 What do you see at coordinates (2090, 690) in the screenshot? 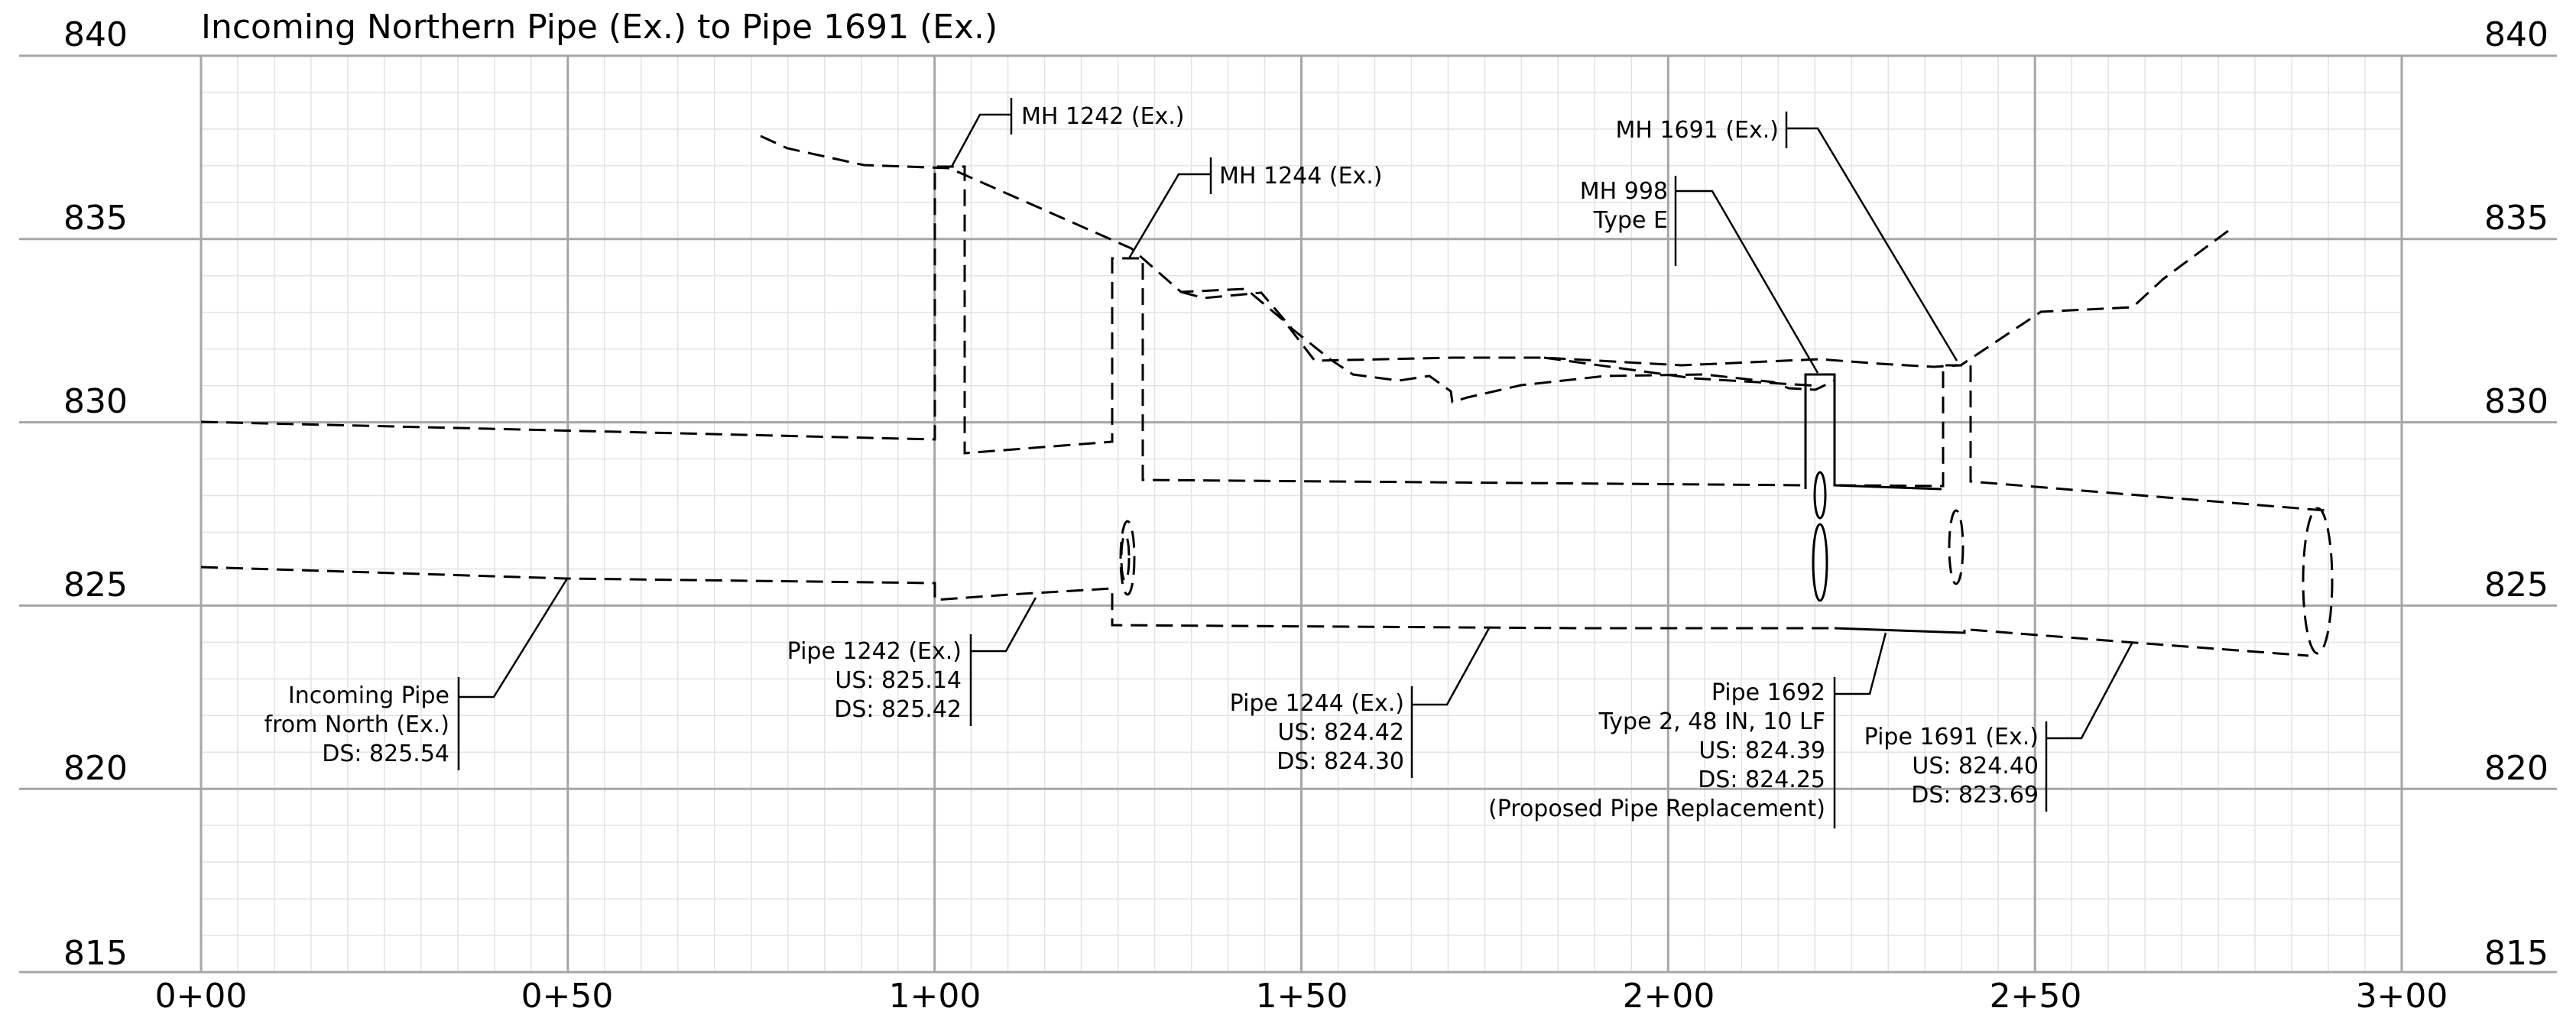
I see `leader-pipe1691` at bounding box center [2090, 690].